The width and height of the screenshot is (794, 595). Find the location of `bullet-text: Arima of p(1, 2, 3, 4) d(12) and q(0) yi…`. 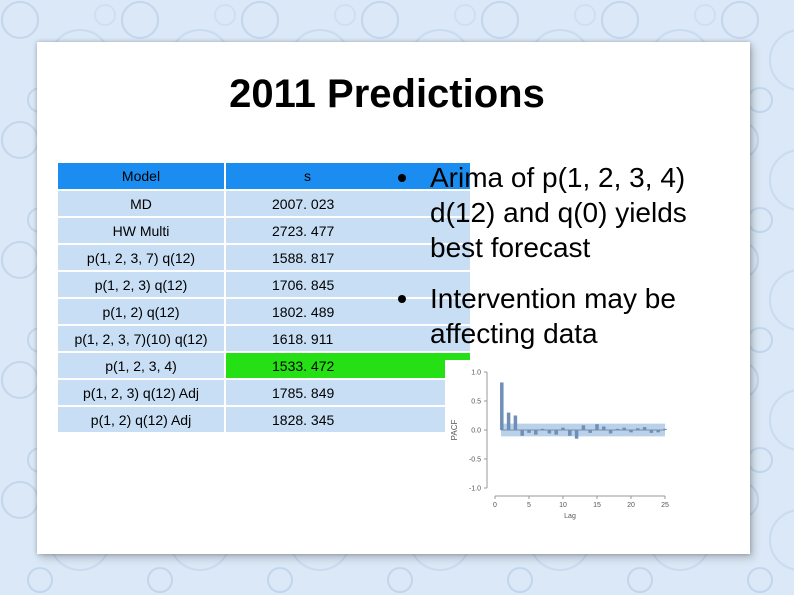

bullet-text: Arima of p(1, 2, 3, 4) d(12) and q(0) yi… is located at coordinates (558, 212).